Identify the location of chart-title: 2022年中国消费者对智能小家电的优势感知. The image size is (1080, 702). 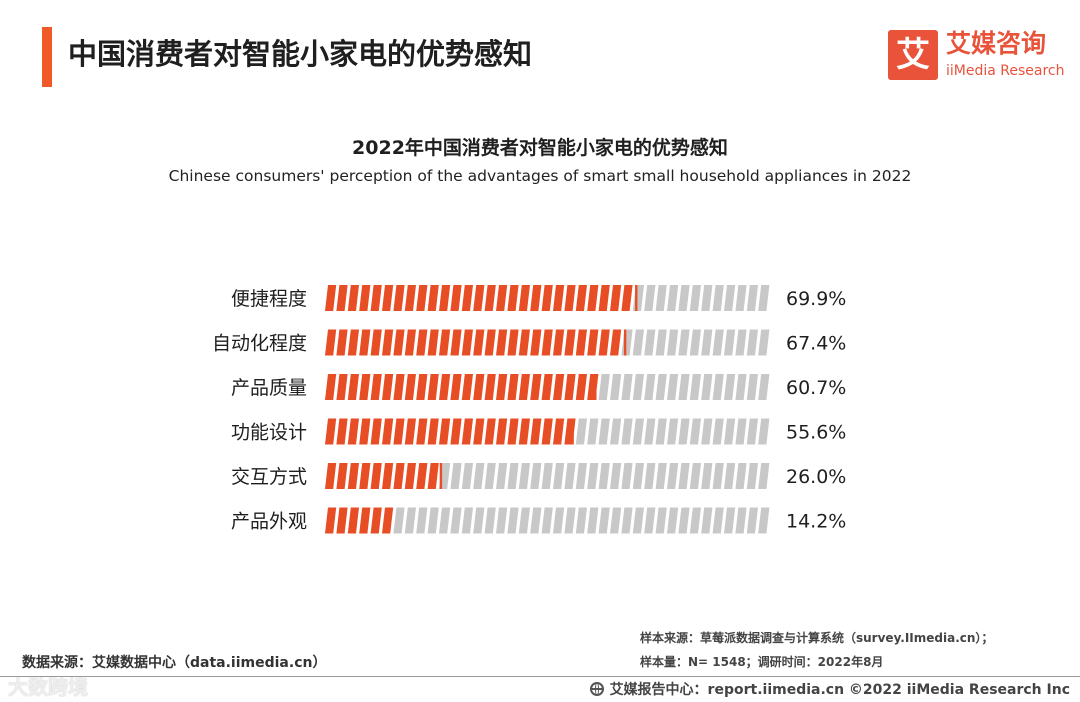
(540, 148).